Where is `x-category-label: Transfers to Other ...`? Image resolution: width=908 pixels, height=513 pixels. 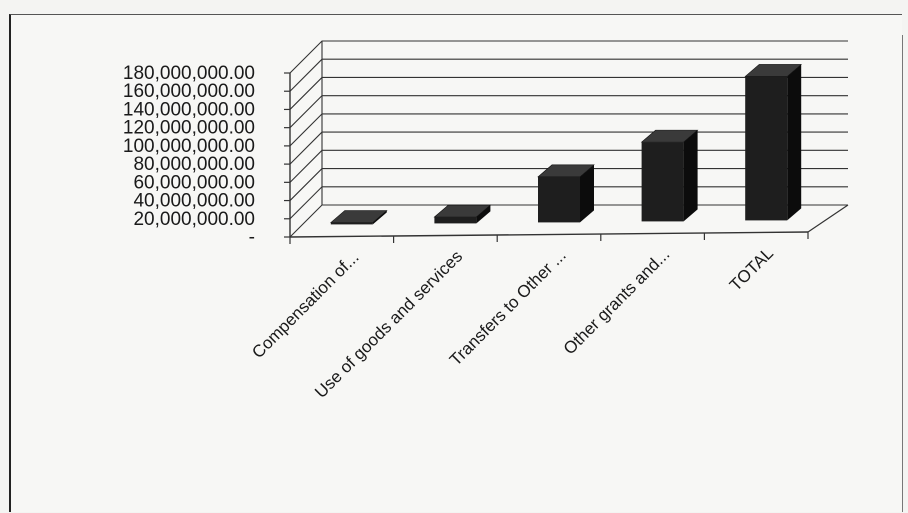
x-category-label: Transfers to Other ... is located at coordinates (508, 308).